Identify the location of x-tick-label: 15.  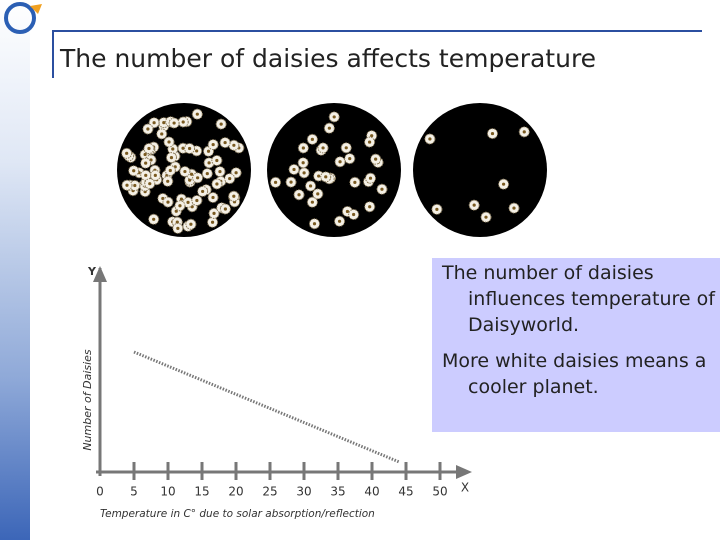
(201, 492).